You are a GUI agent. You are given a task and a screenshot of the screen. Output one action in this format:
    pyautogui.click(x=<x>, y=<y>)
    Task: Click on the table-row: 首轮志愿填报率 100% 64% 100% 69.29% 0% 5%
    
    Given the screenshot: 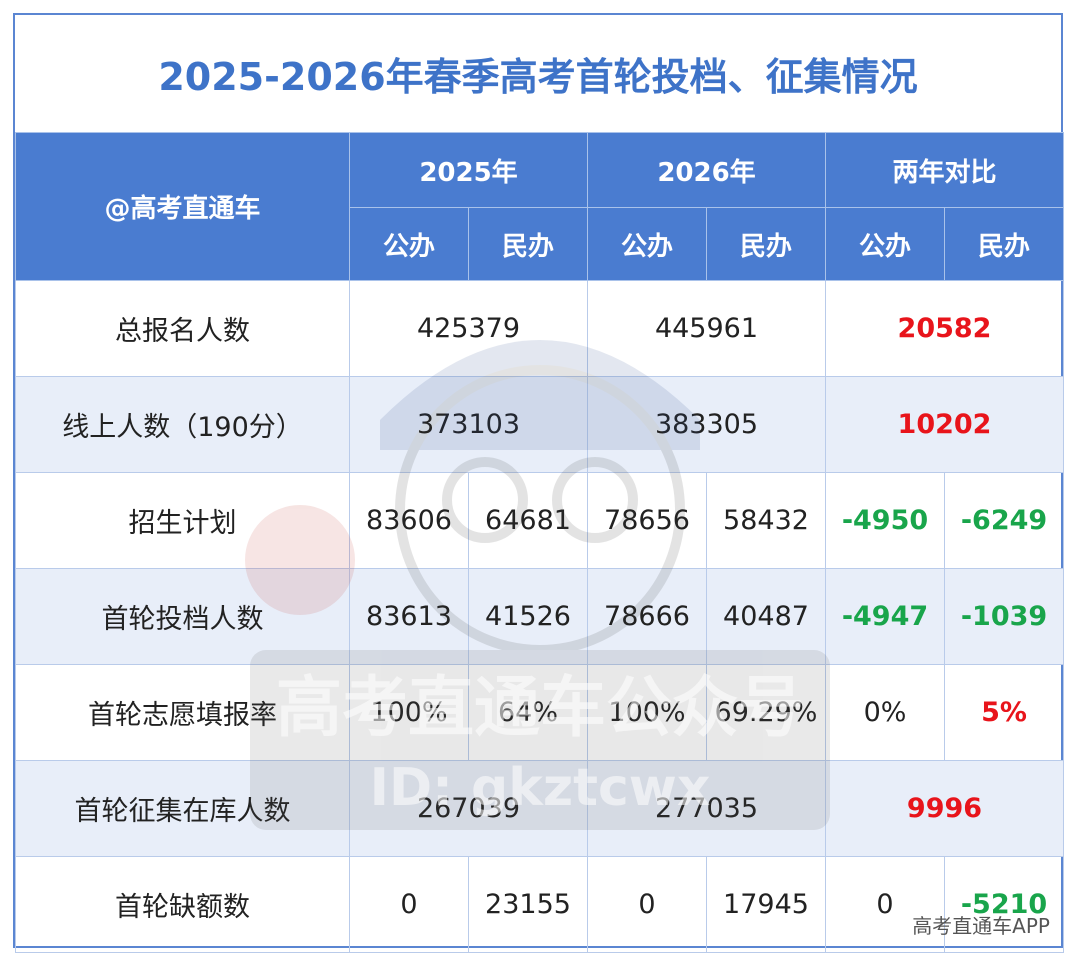 What is the action you would take?
    pyautogui.click(x=540, y=712)
    